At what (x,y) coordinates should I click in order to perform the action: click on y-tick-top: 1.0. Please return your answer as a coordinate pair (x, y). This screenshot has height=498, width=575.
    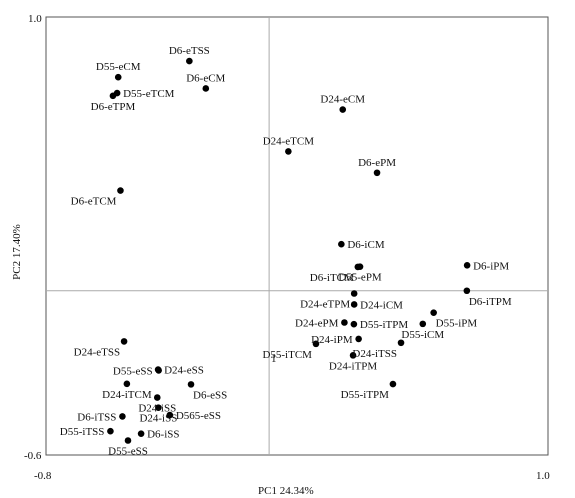
    Looking at the image, I should click on (35, 19).